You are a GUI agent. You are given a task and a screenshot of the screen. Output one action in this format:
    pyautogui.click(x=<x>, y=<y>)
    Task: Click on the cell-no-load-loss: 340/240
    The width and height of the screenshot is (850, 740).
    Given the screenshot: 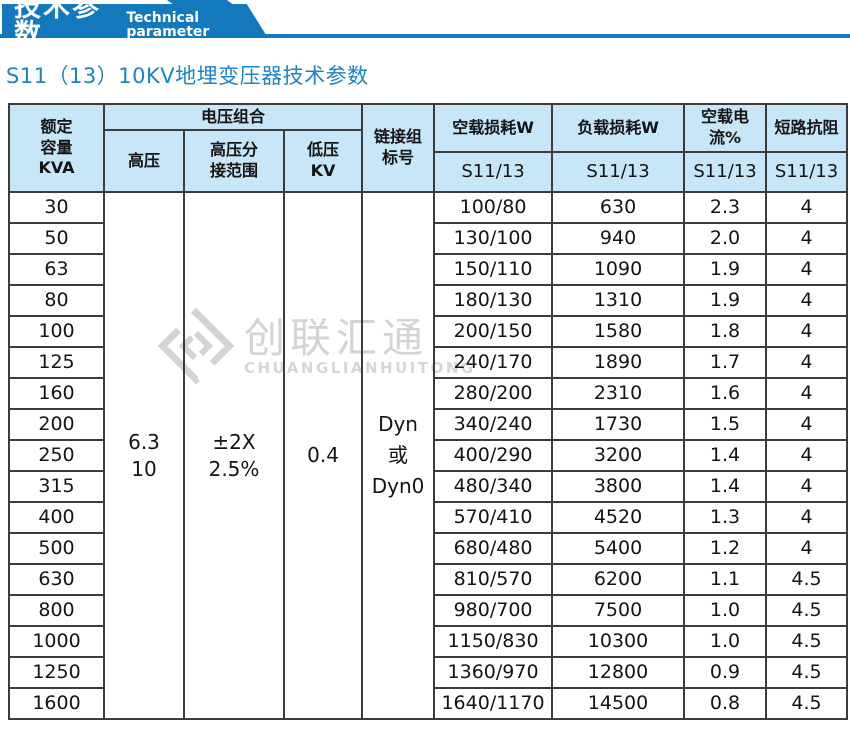 What is the action you would take?
    pyautogui.click(x=493, y=424)
    